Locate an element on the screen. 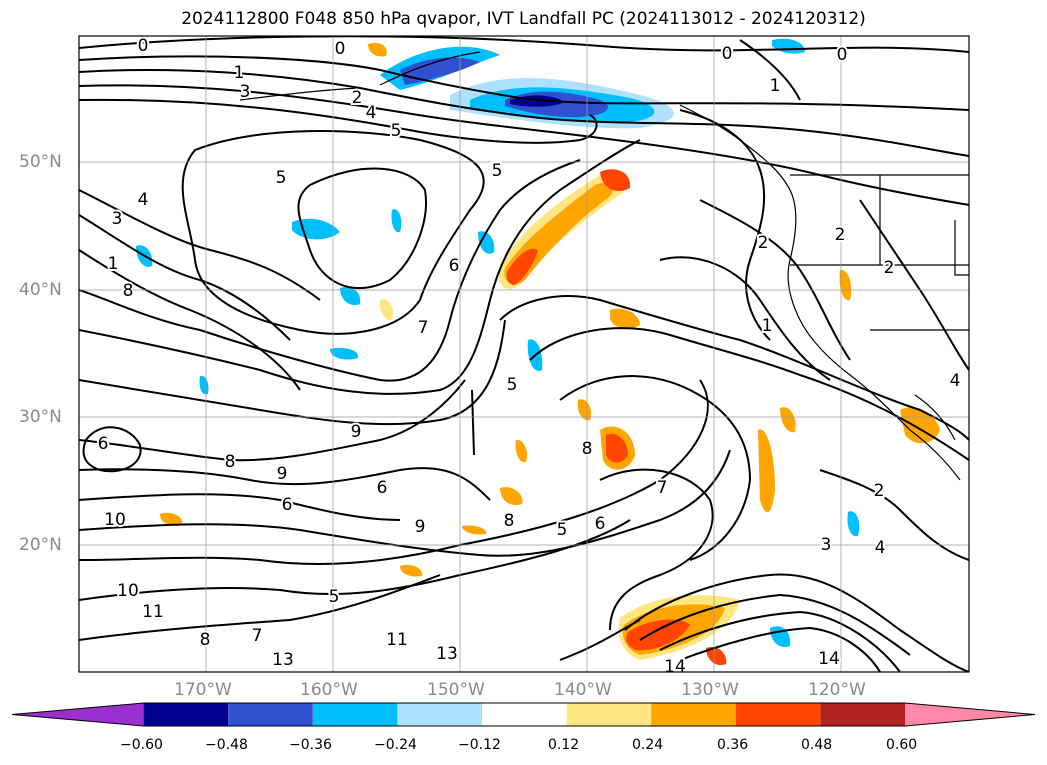 This screenshot has width=1047, height=765. latitude-label-30n: 30°N is located at coordinates (40, 417).